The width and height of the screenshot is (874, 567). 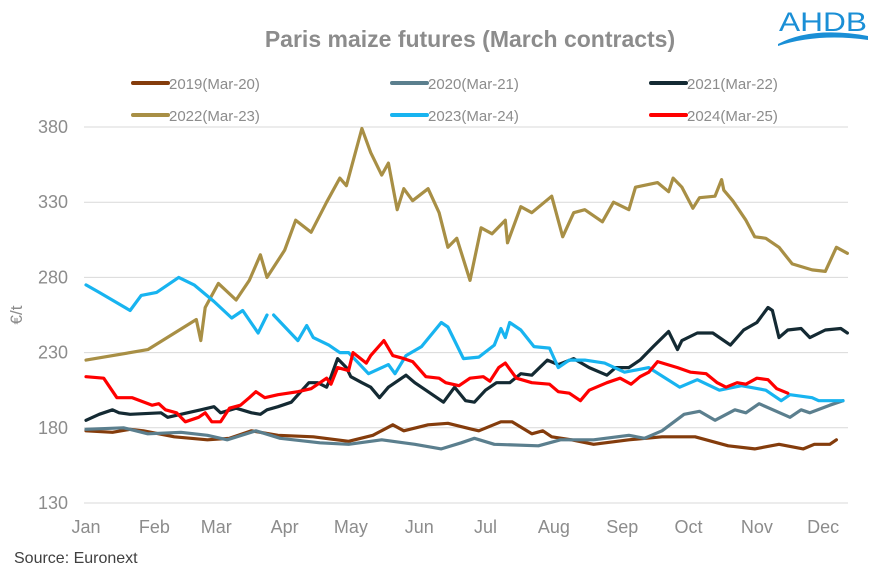 I want to click on y-tick-label: 180, so click(x=53, y=428).